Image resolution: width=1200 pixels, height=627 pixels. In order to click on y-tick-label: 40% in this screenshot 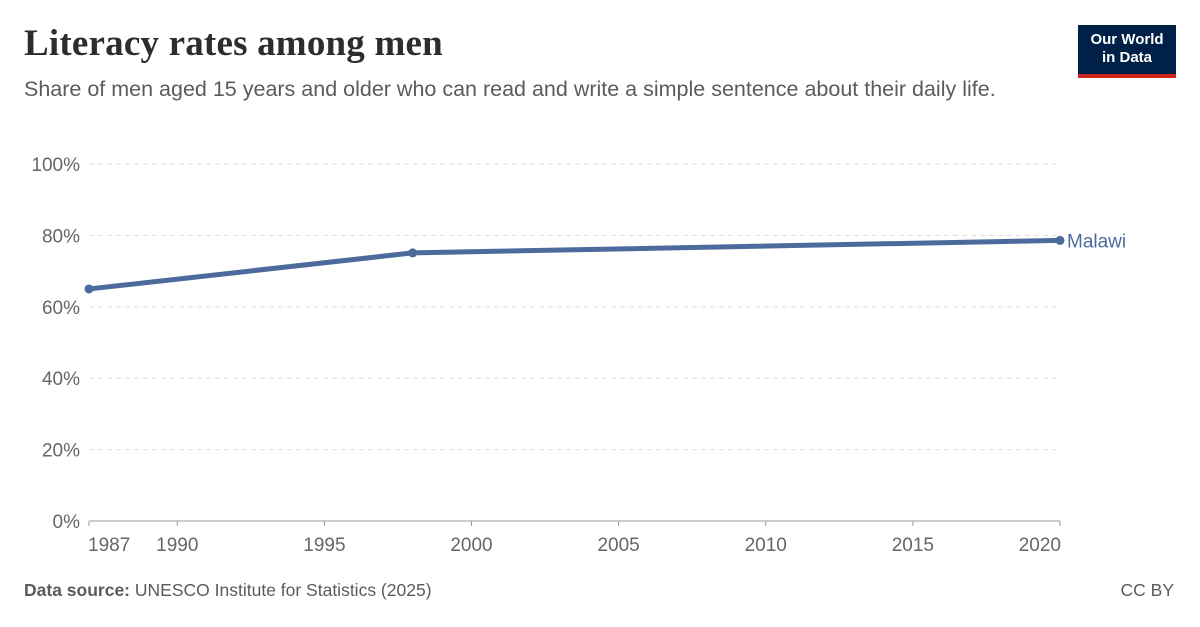, I will do `click(61, 379)`.